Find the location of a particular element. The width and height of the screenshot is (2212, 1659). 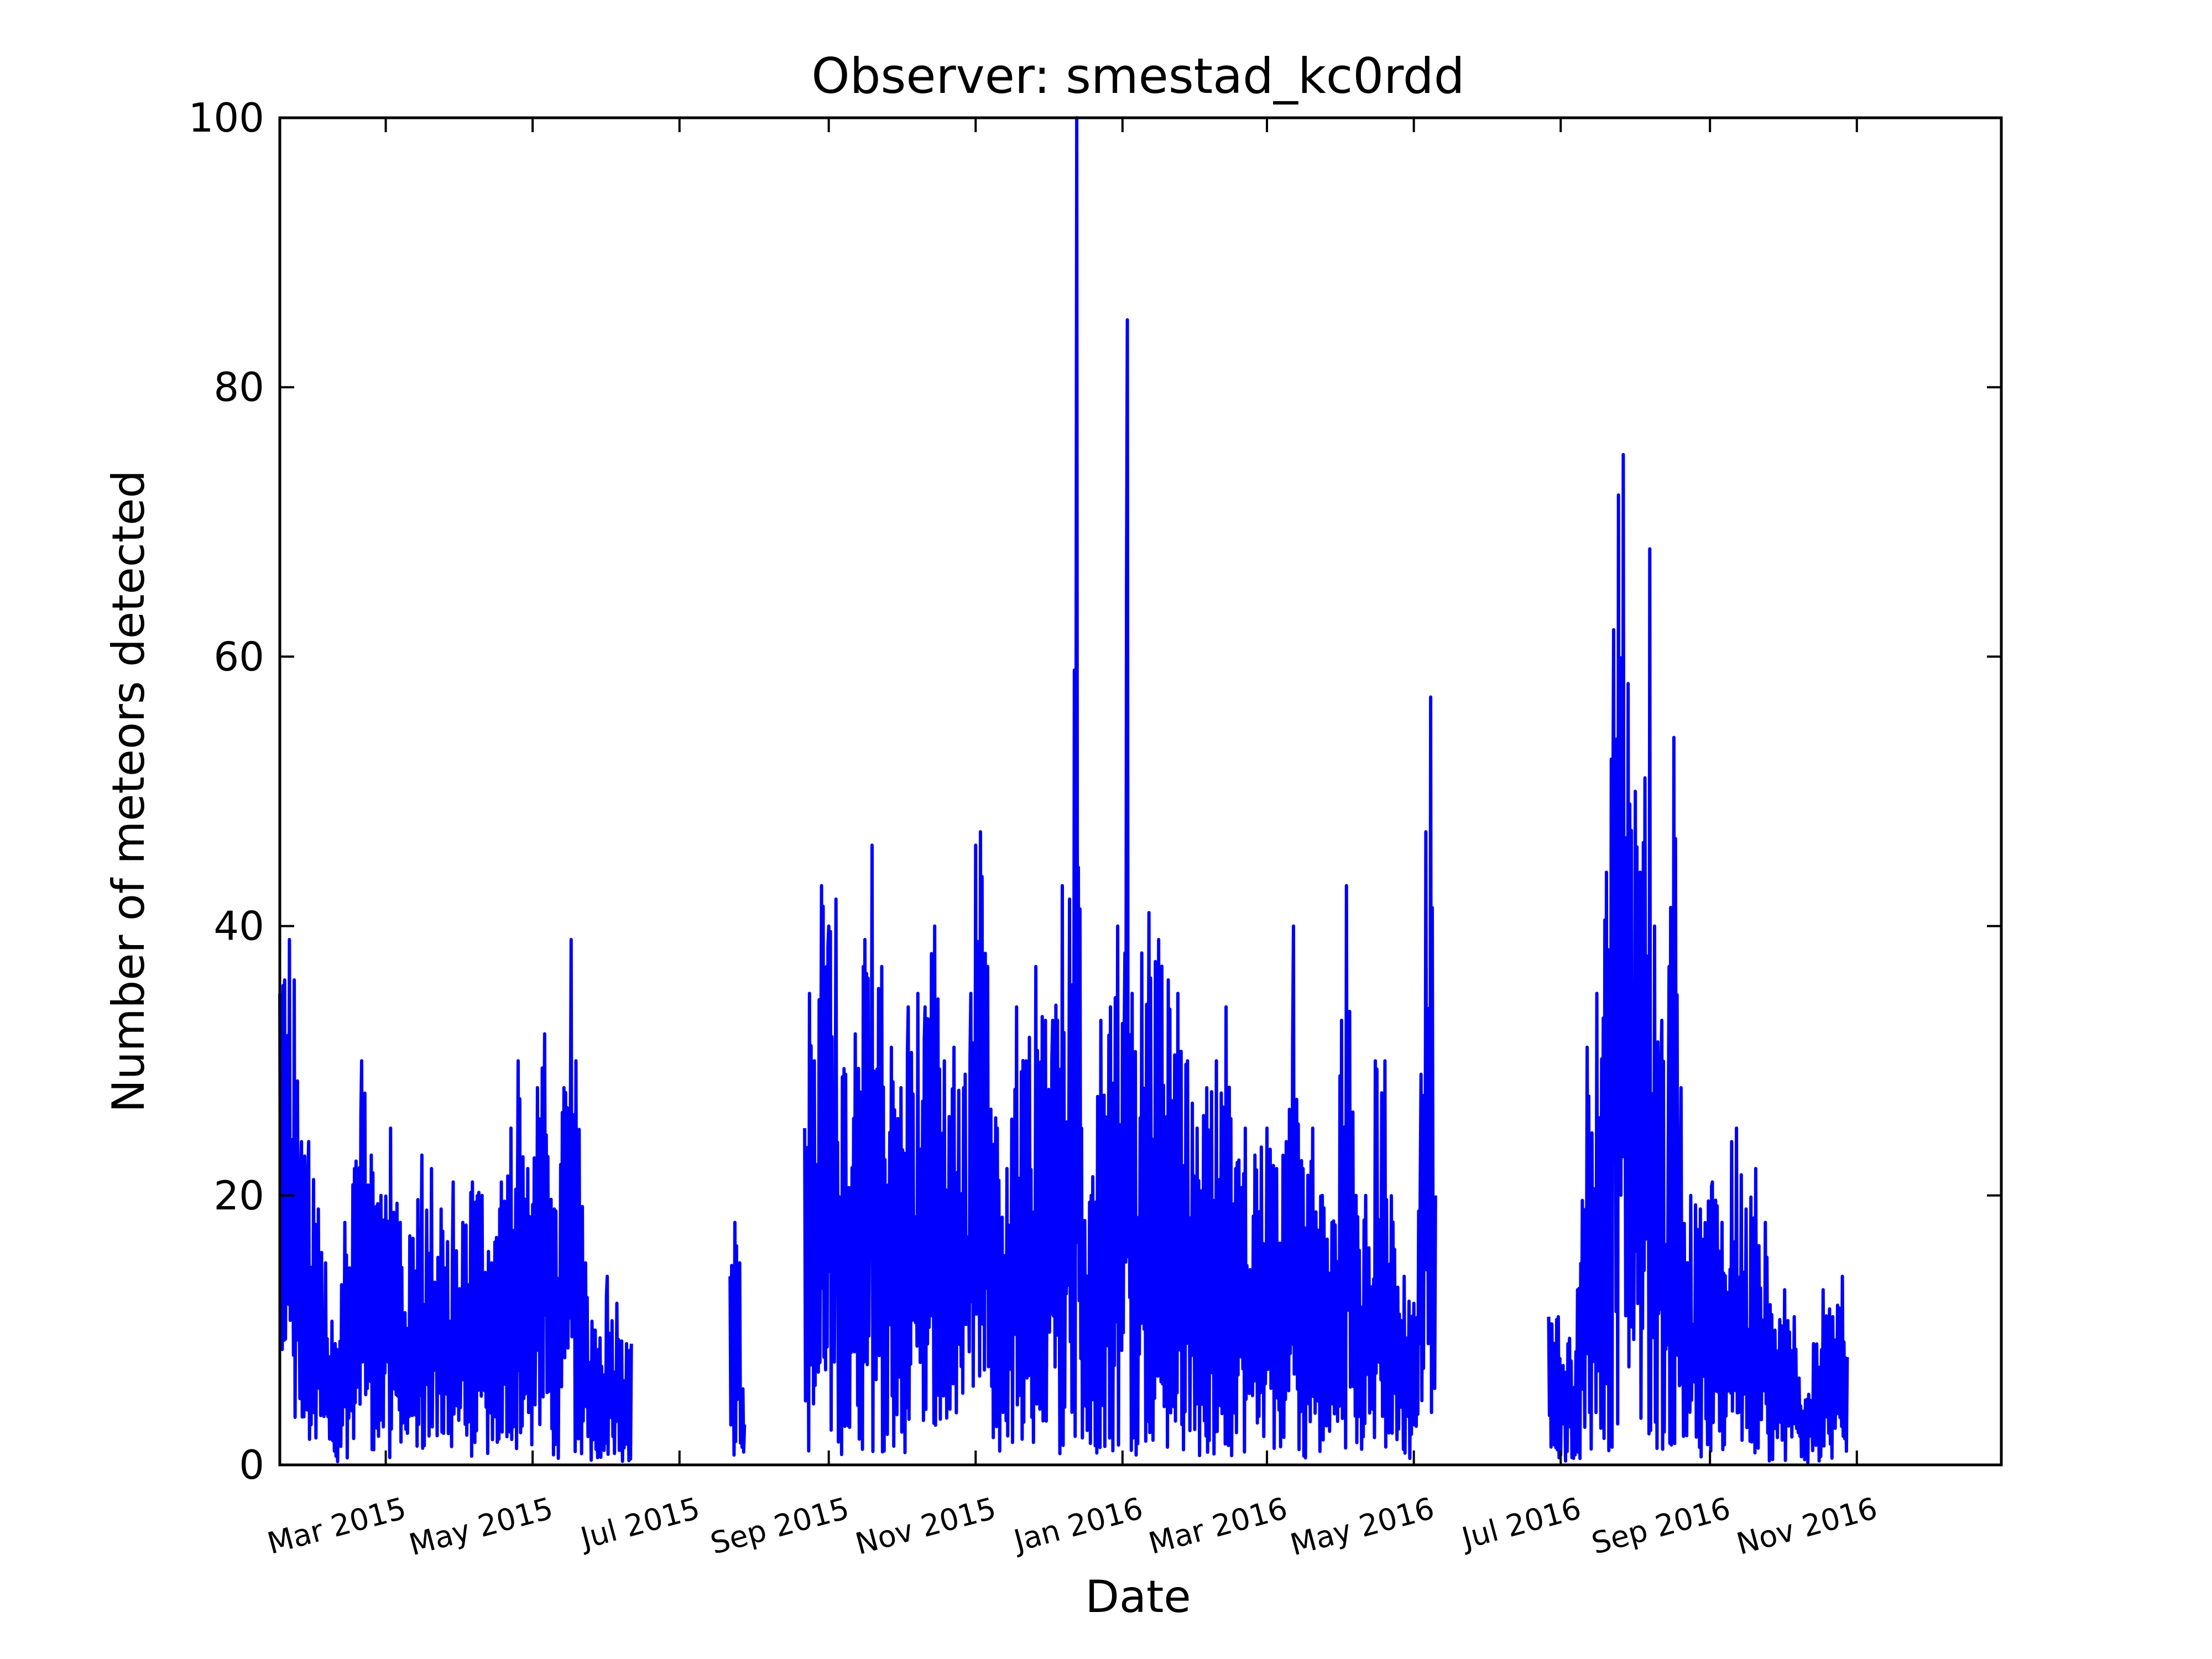

x-axis-label: Date is located at coordinates (1138, 1597).